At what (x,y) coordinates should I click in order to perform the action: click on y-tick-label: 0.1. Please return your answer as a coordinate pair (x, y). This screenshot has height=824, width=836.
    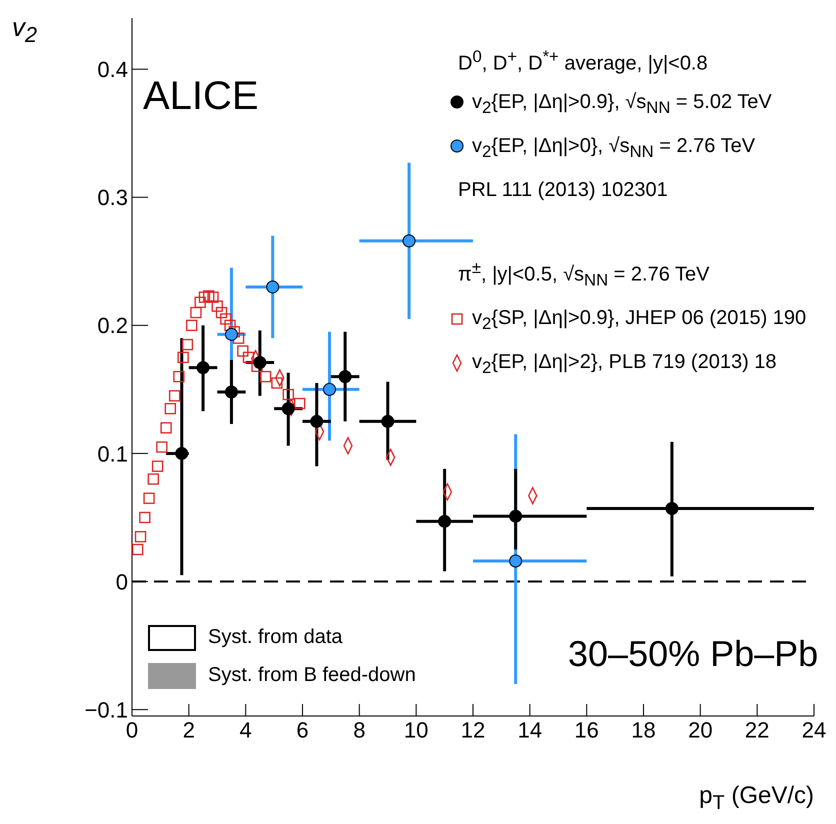
    Looking at the image, I should click on (112, 453).